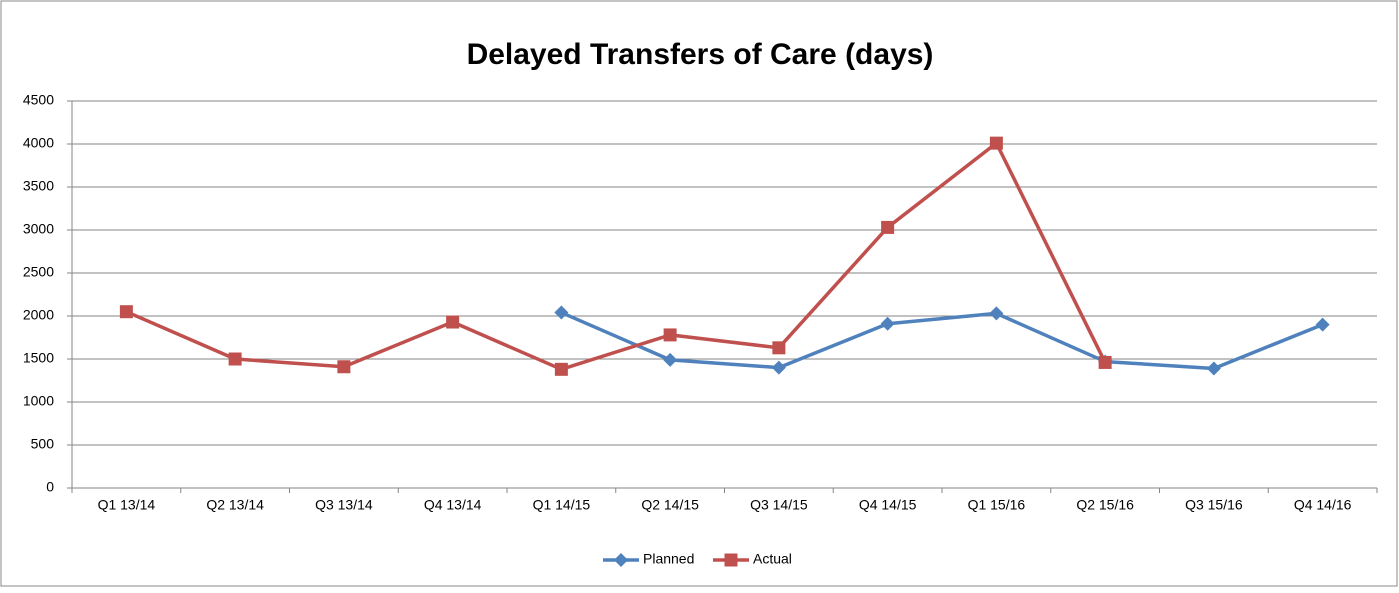 This screenshot has width=1399, height=593. Describe the element at coordinates (50, 487) in the screenshot. I see `y-tick-label: 0` at that location.